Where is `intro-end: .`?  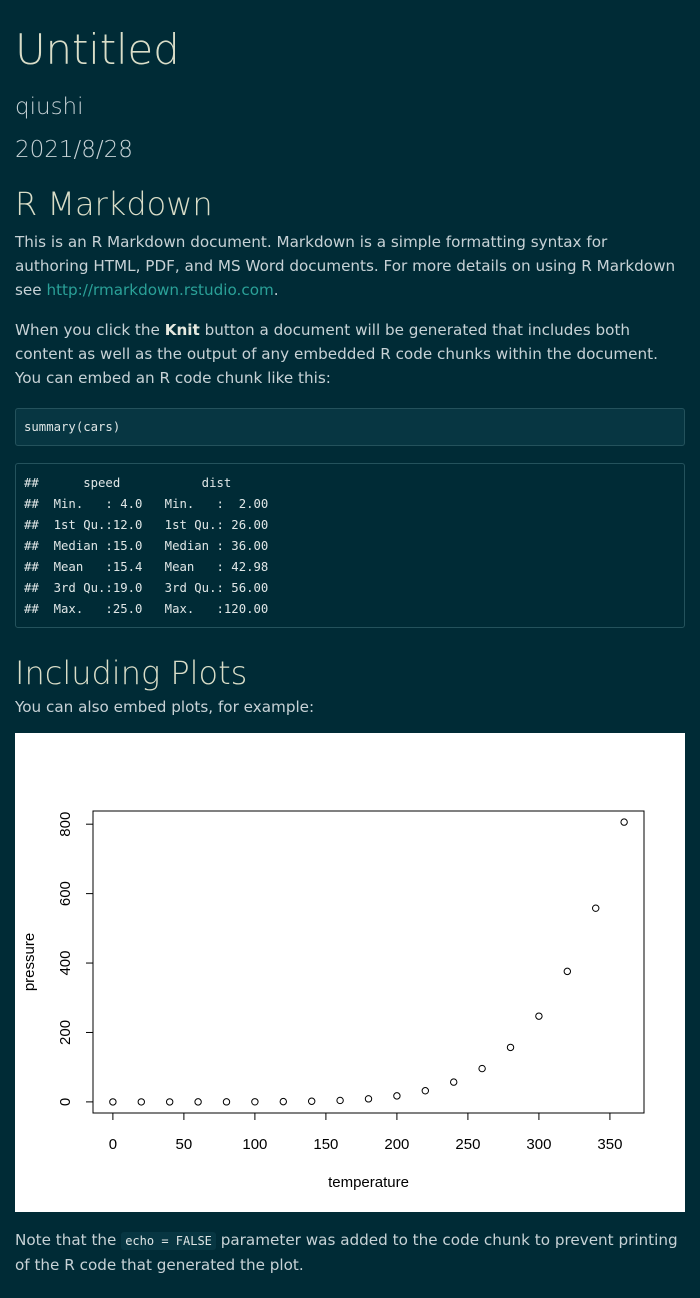 intro-end: . is located at coordinates (276, 290).